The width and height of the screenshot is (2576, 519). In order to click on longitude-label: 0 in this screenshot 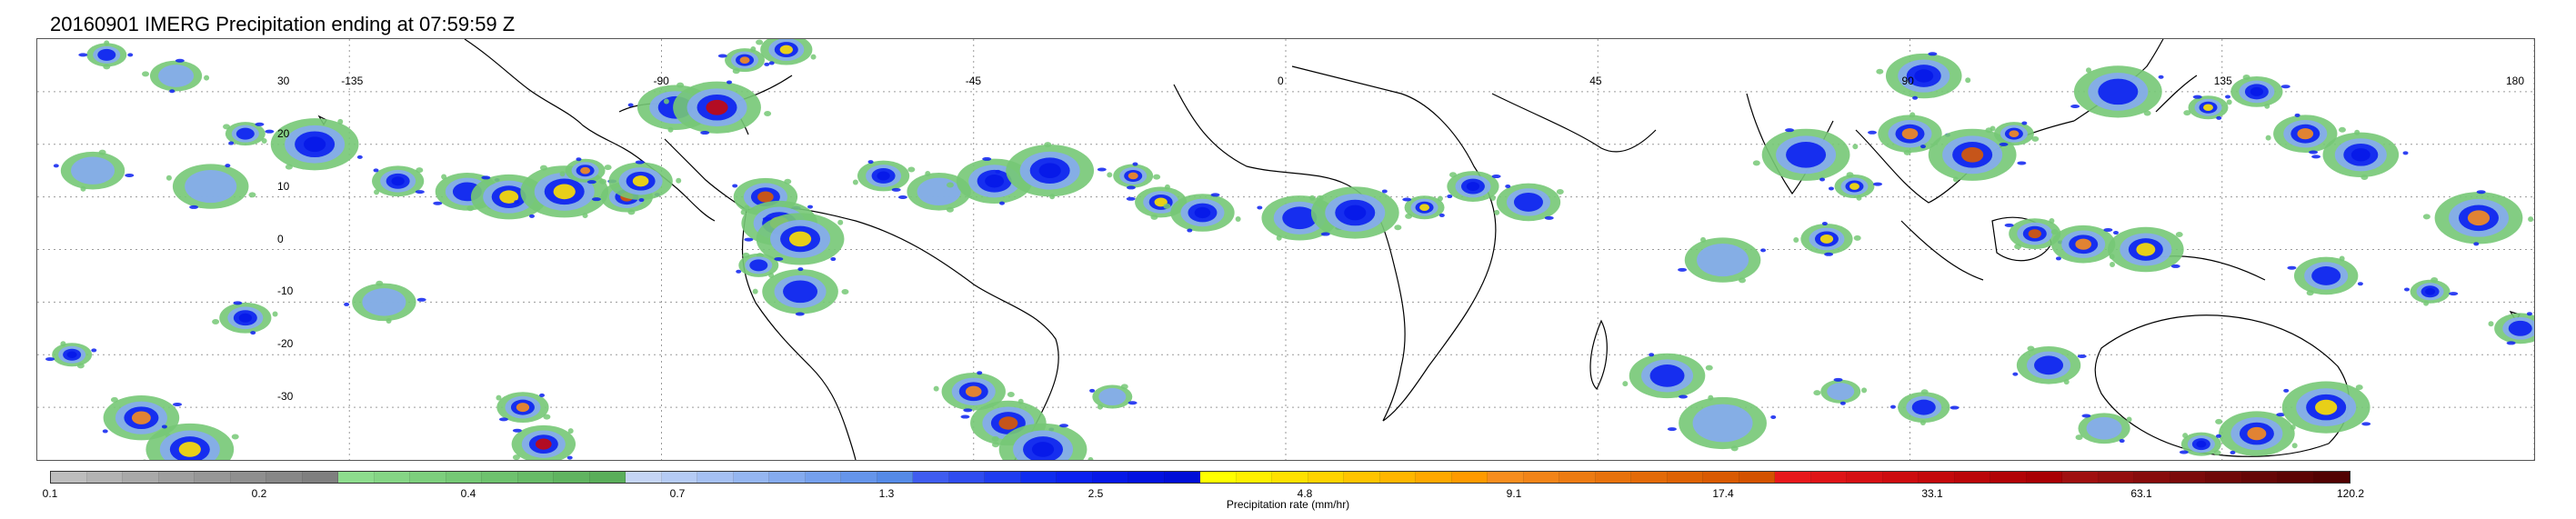, I will do `click(1281, 81)`.